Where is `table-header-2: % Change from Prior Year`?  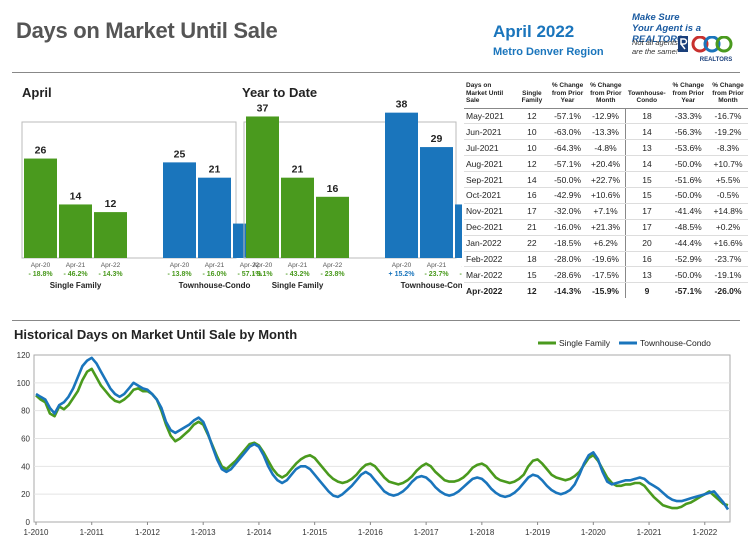 table-header-2: % Change from Prior Year is located at coordinates (567, 95).